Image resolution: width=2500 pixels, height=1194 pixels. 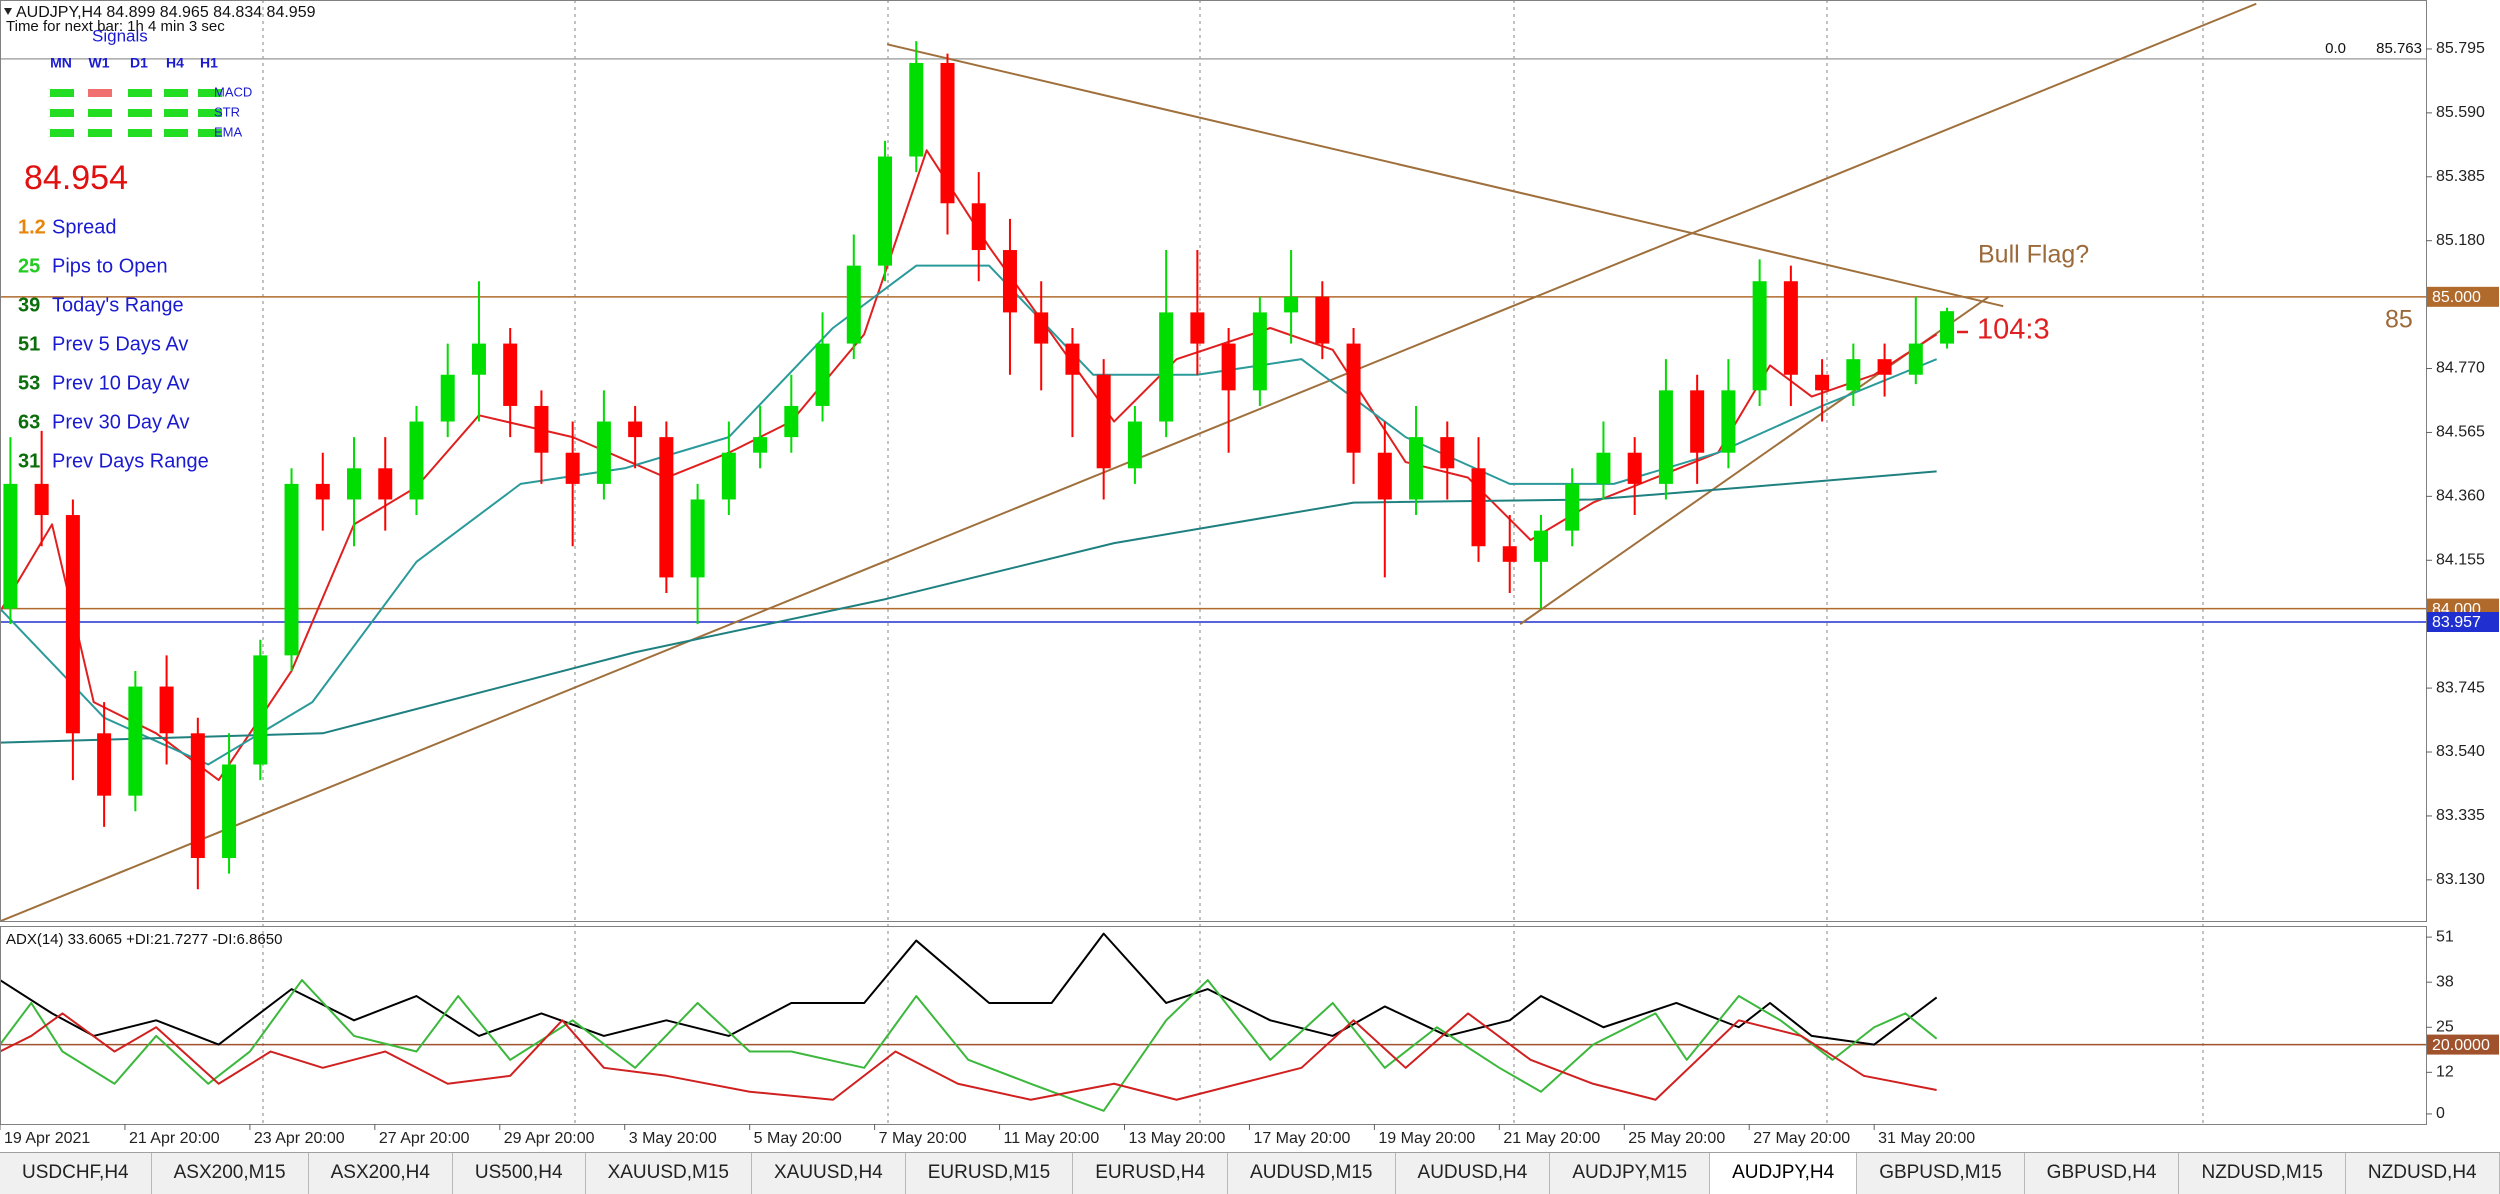 What do you see at coordinates (120, 422) in the screenshot?
I see `stat-label: Prev 30 Day Av` at bounding box center [120, 422].